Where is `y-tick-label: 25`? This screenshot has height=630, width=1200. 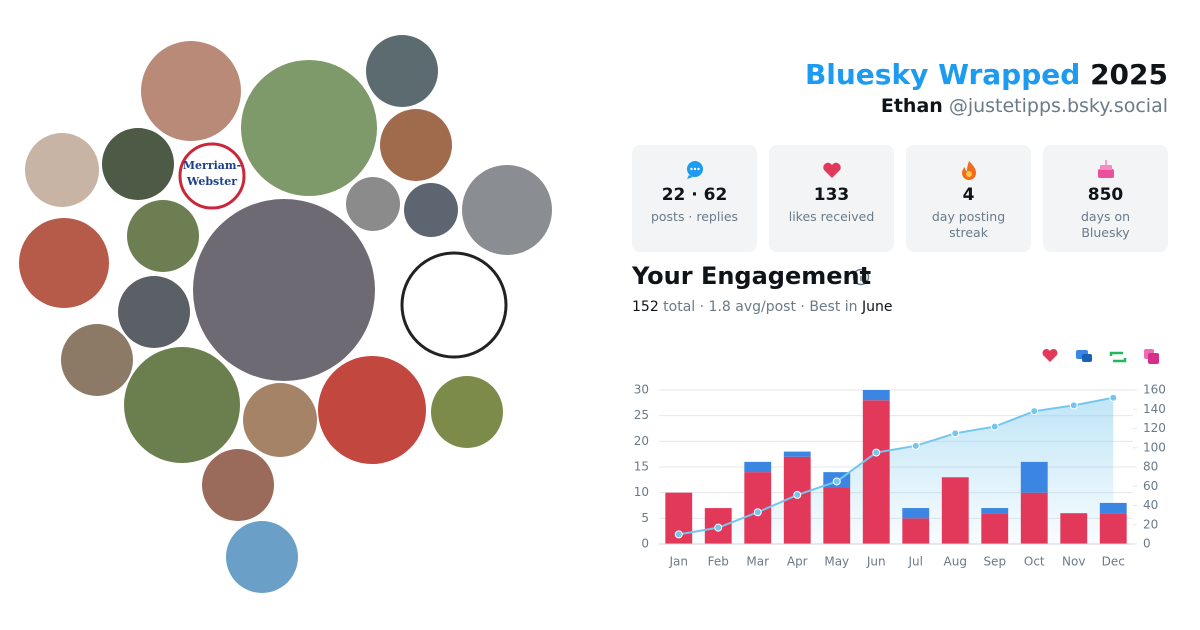 y-tick-label: 25 is located at coordinates (641, 415).